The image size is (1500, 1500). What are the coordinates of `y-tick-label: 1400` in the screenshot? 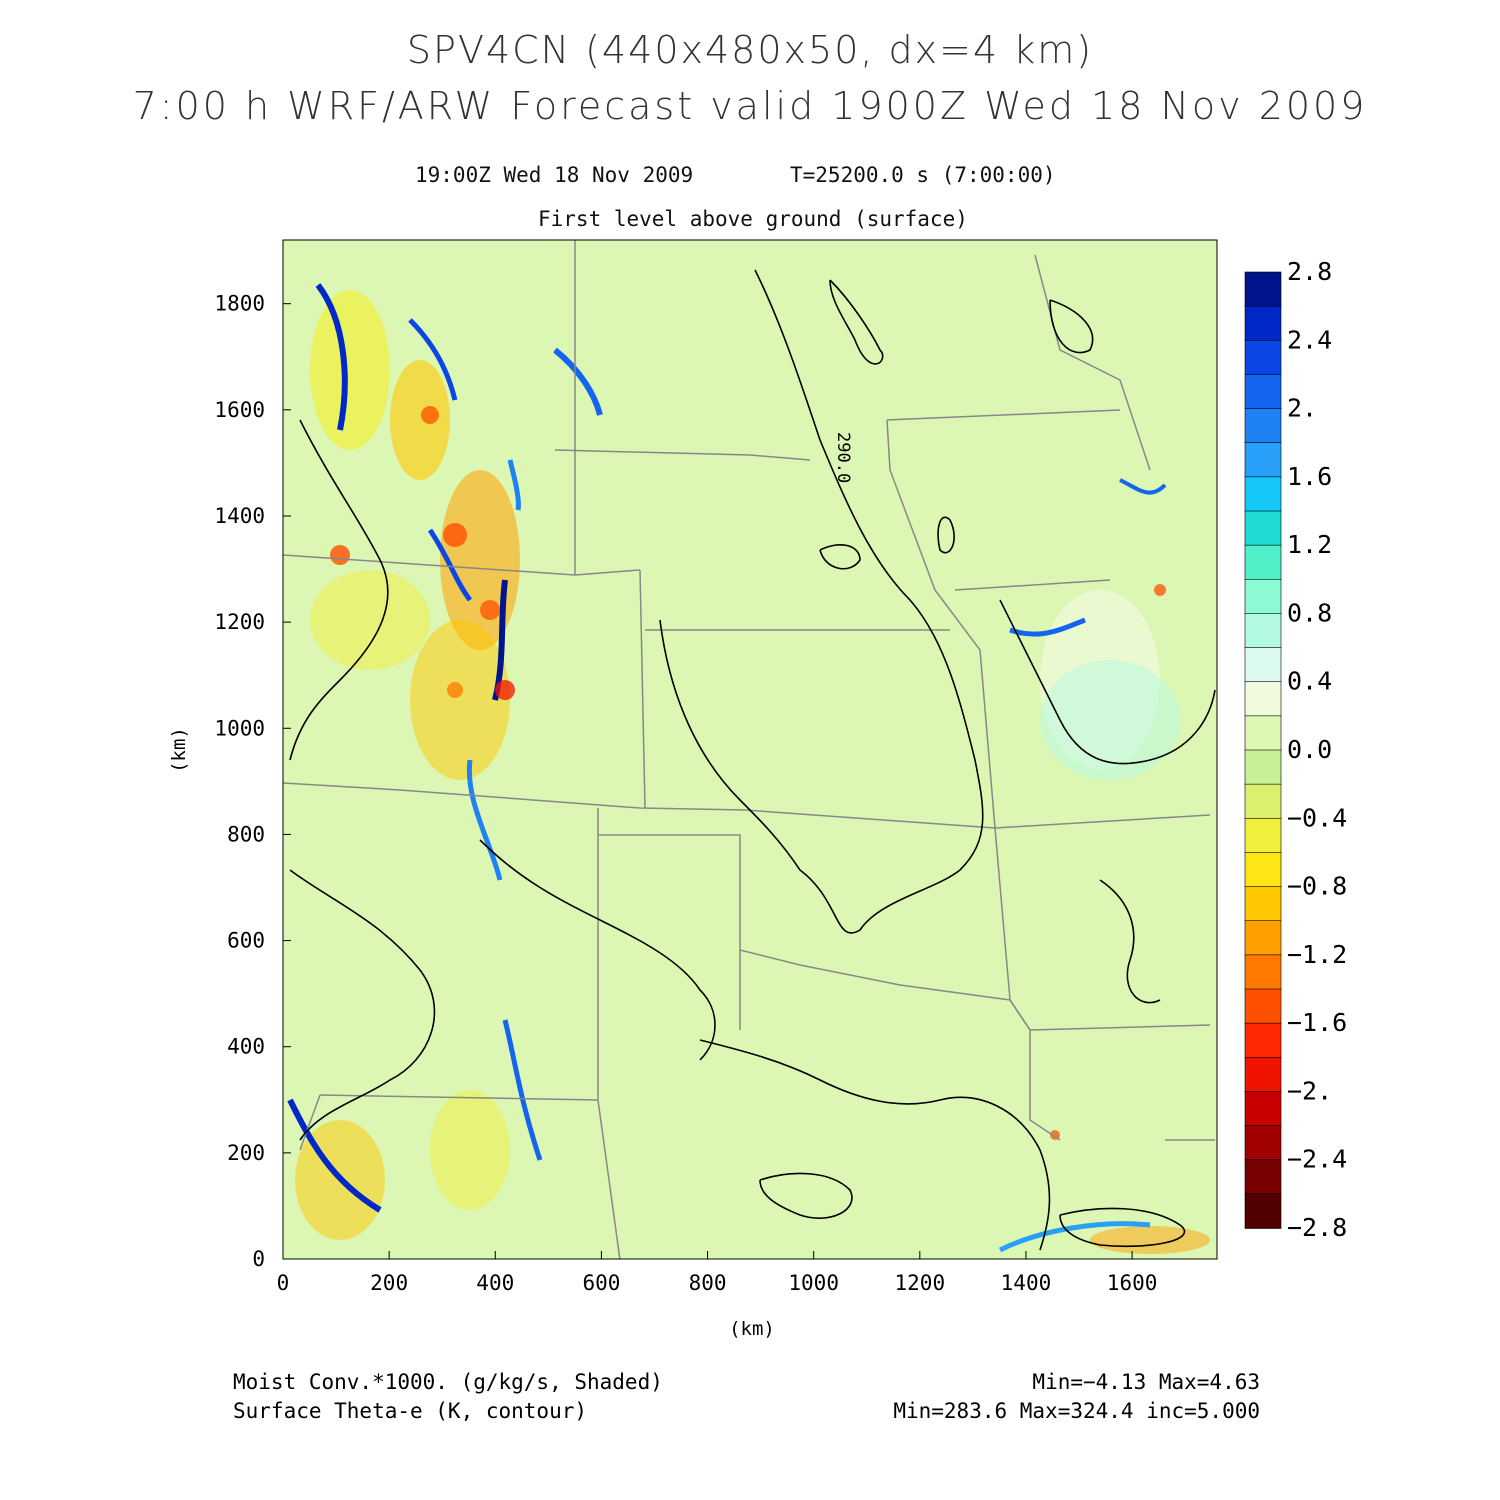 It's located at (239, 516).